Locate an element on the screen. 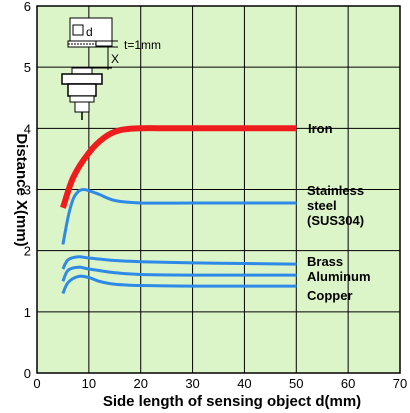 Image resolution: width=410 pixels, height=413 pixels. x-tick-label: 10 is located at coordinates (89, 383).